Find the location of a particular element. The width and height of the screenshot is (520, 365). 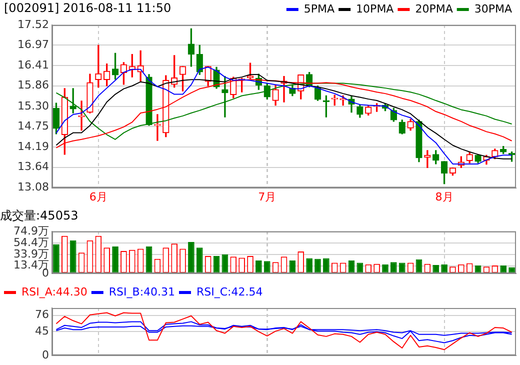

y-tick-label: 16.97 is located at coordinates (33, 45).